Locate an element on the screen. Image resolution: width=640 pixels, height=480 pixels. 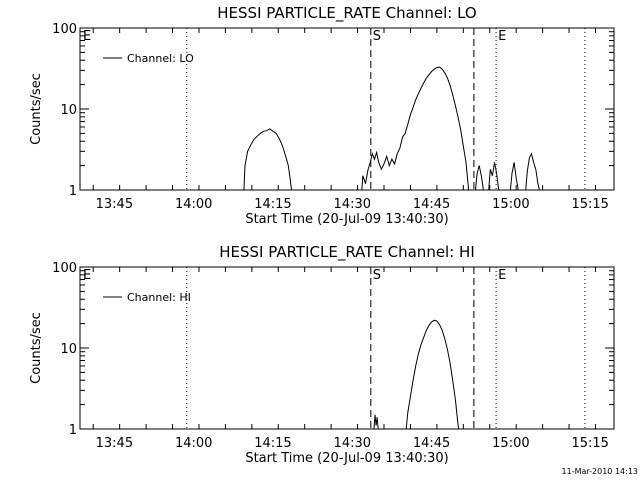
lo-y-tick-label: 100 is located at coordinates (64, 29).